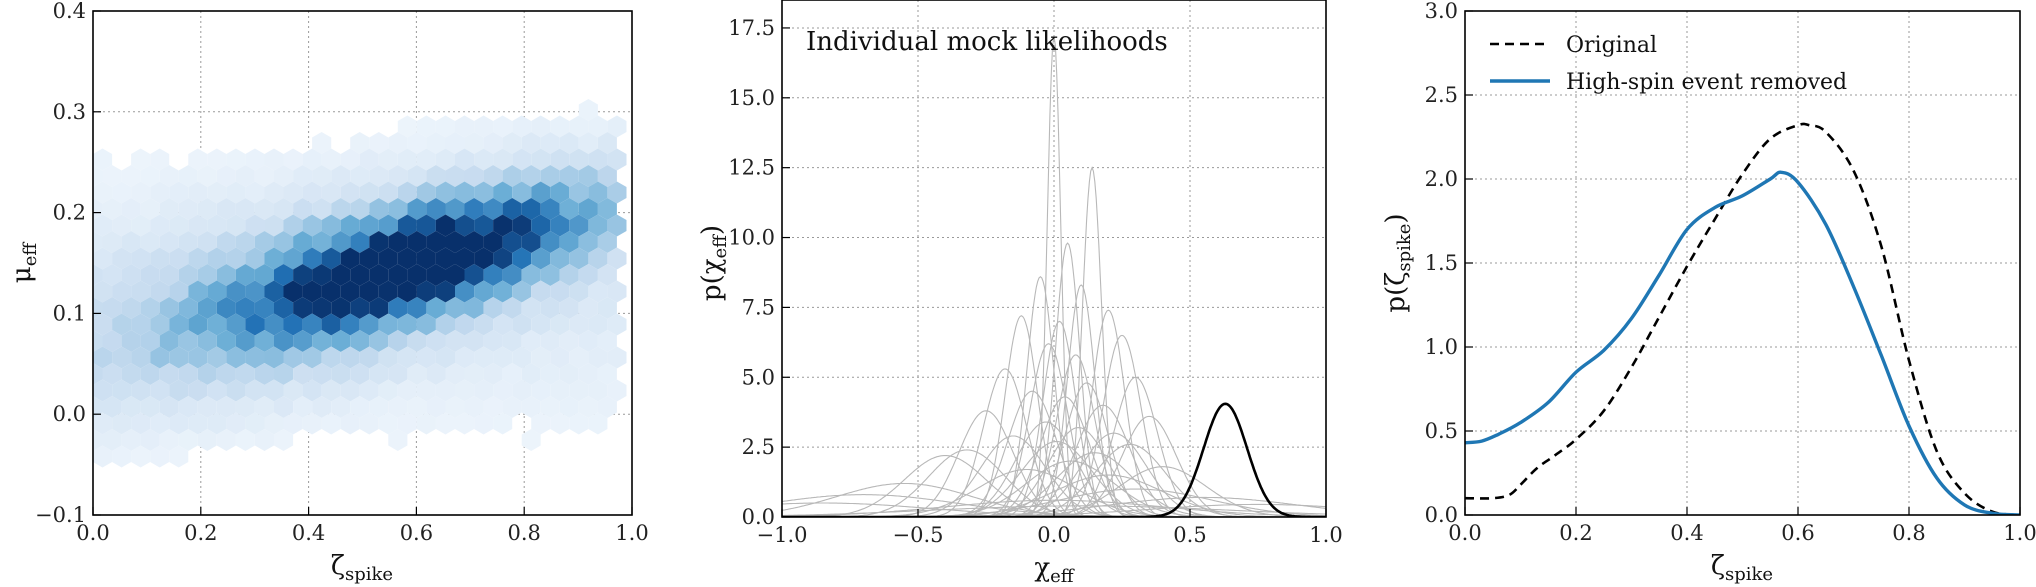 This screenshot has height=587, width=2036. What do you see at coordinates (1441, 179) in the screenshot?
I see `panel3-y-tick-label: 2.0` at bounding box center [1441, 179].